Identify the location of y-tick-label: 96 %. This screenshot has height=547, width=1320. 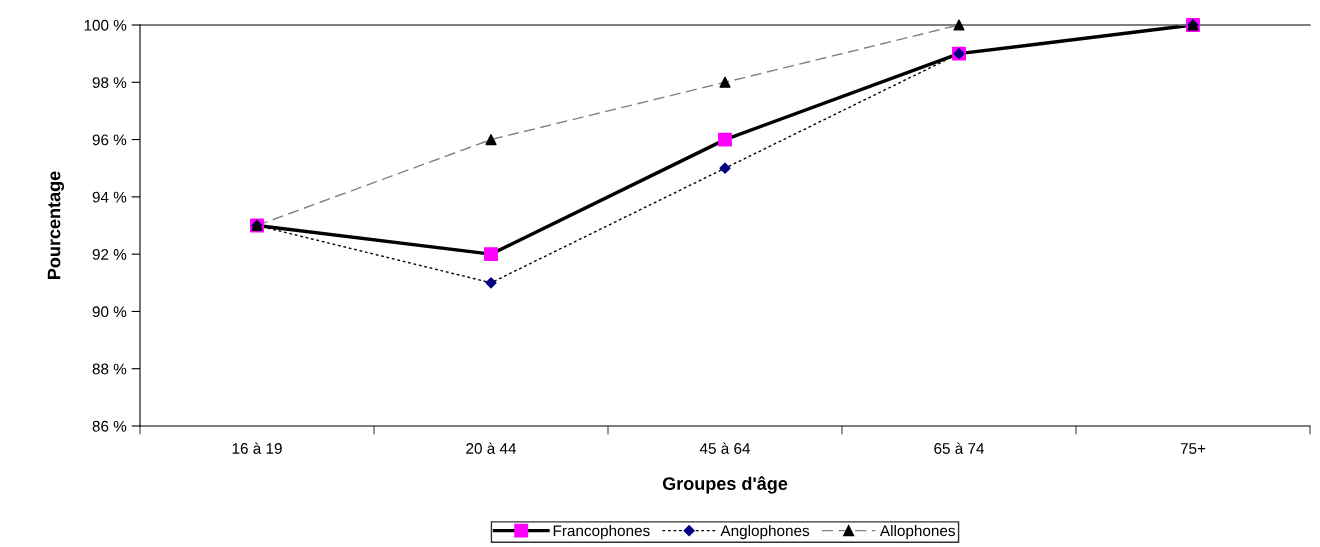
(109, 140).